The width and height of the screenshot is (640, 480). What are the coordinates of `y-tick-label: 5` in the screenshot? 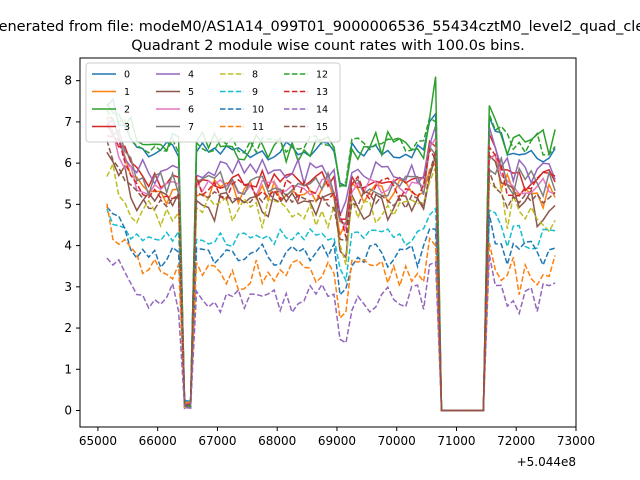 It's located at (68, 204).